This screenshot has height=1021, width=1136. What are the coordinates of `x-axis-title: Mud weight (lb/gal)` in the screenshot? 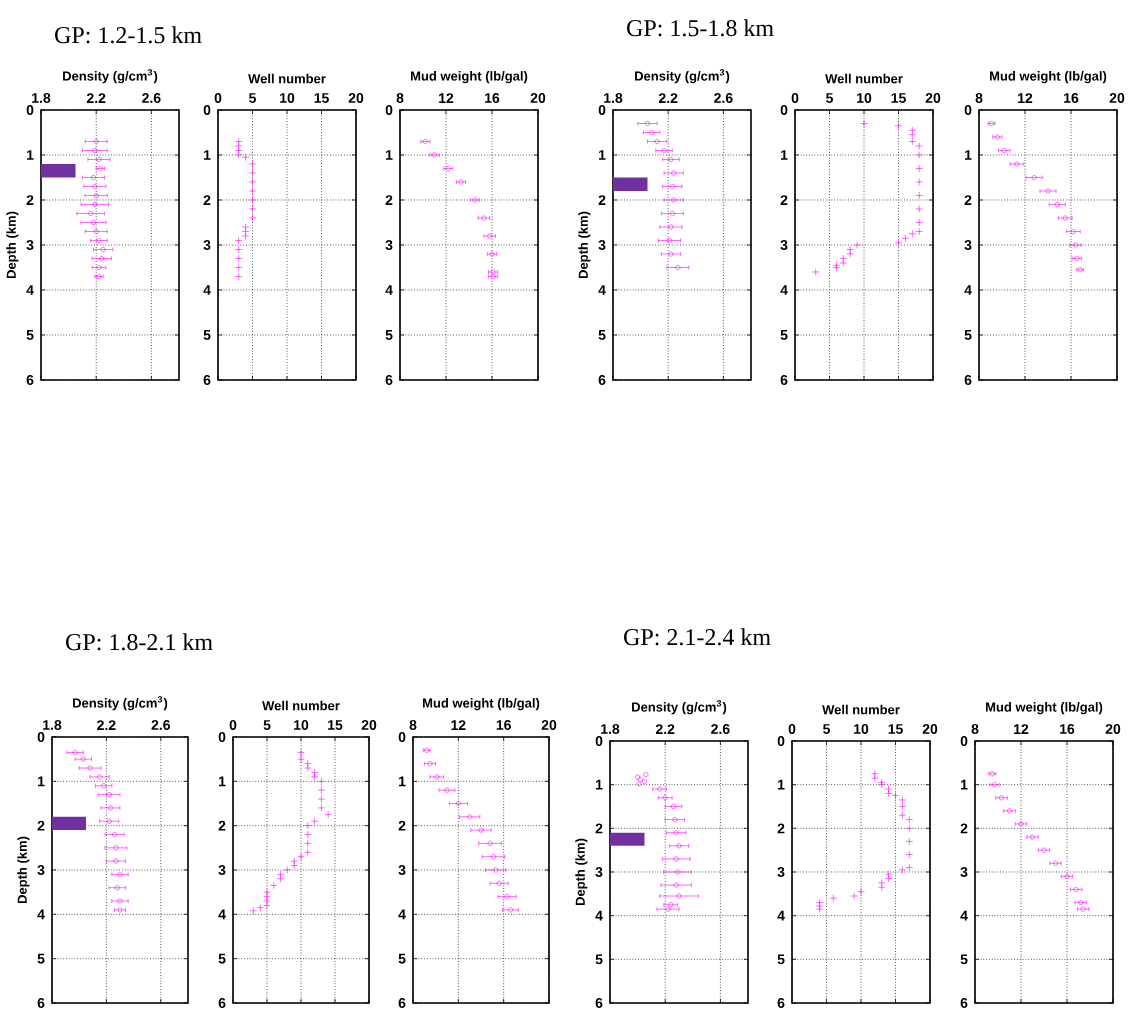 It's located at (1044, 708).